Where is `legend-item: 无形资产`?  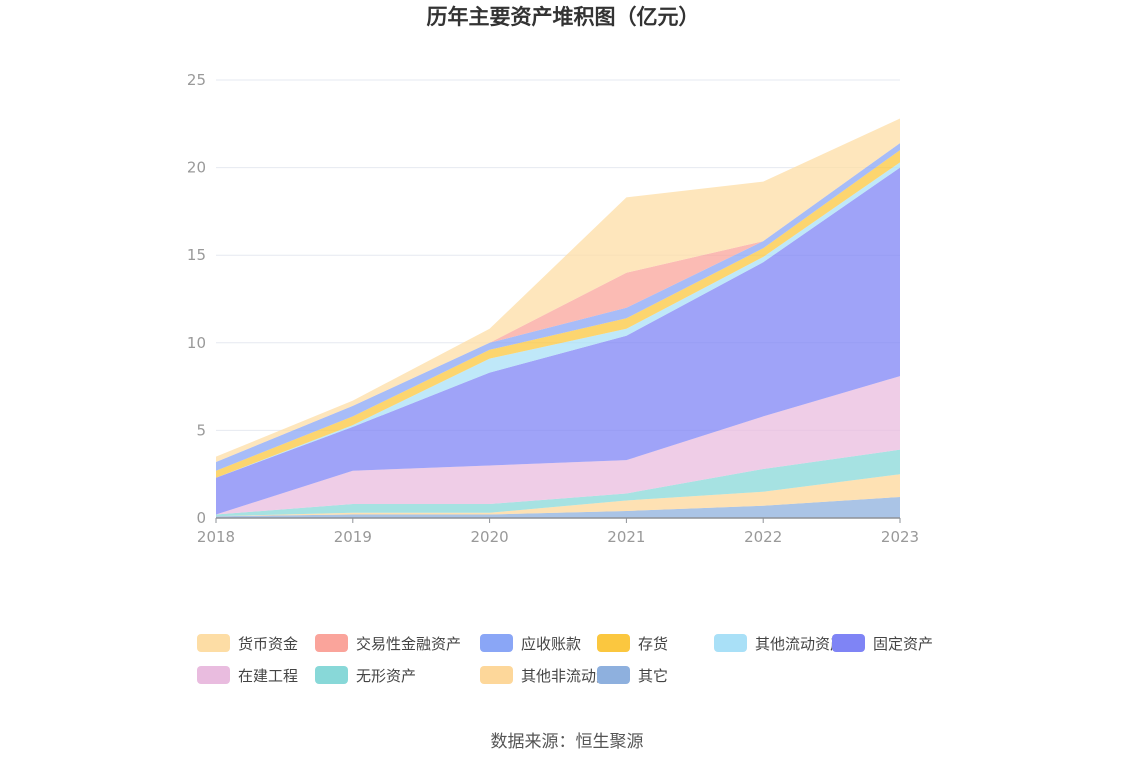
legend-item: 无形资产 is located at coordinates (365, 675).